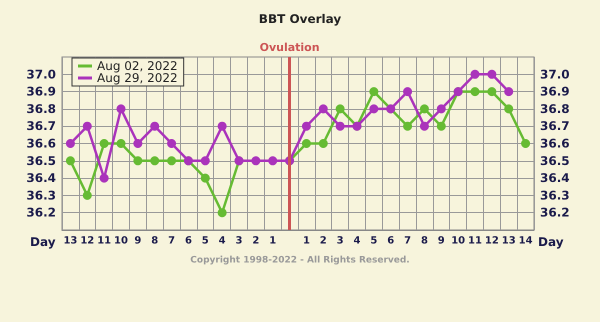 Image resolution: width=600 pixels, height=322 pixels. Describe the element at coordinates (43, 242) in the screenshot. I see `text: Day` at that location.